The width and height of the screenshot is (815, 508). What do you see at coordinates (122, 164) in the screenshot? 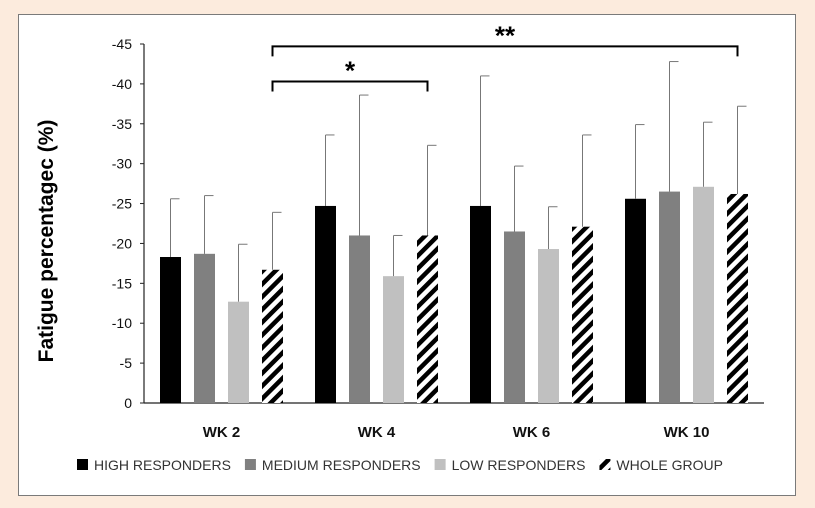
I see `y-tick-label: -30` at bounding box center [122, 164].